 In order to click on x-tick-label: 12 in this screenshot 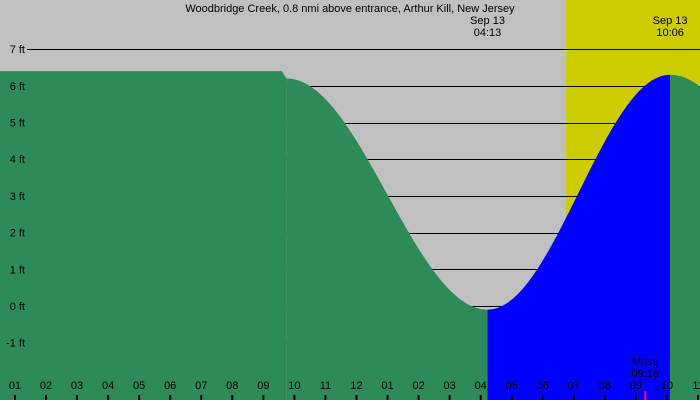, I will do `click(356, 386)`.